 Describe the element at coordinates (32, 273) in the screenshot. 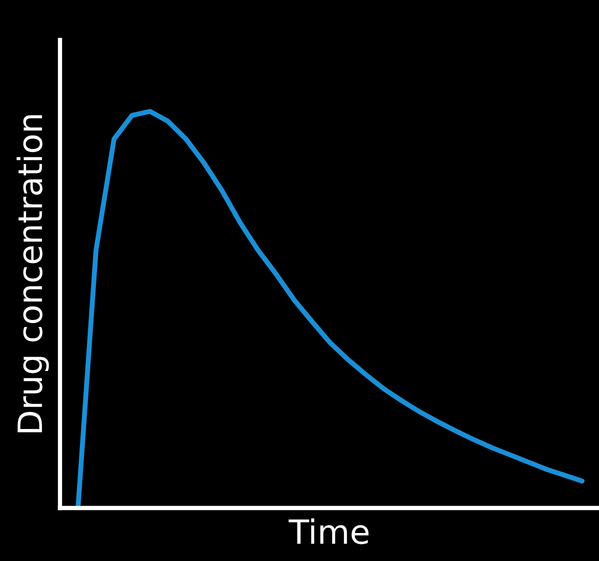

I see `y-axis-title: Drug concentration` at that location.